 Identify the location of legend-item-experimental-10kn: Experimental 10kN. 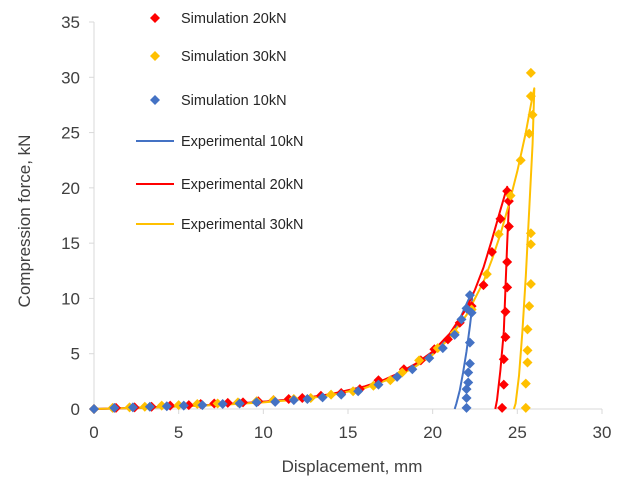
(220, 142).